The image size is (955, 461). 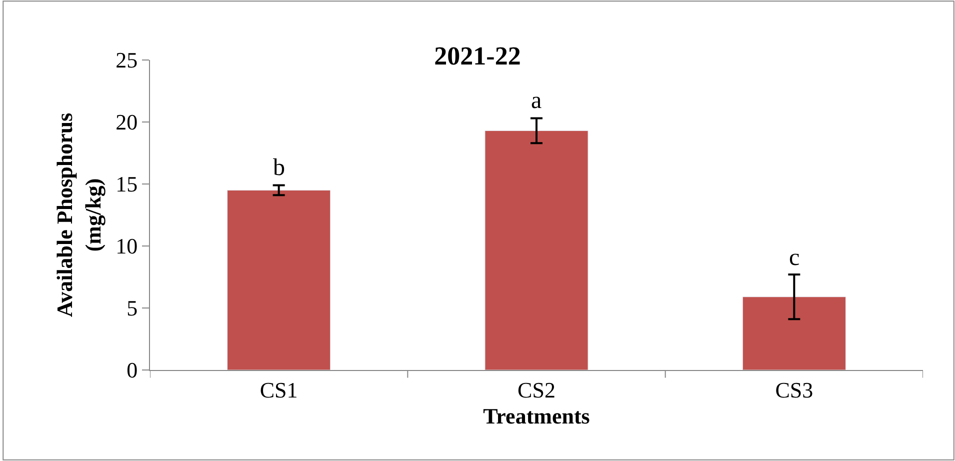 I want to click on annotation: a, so click(x=536, y=101).